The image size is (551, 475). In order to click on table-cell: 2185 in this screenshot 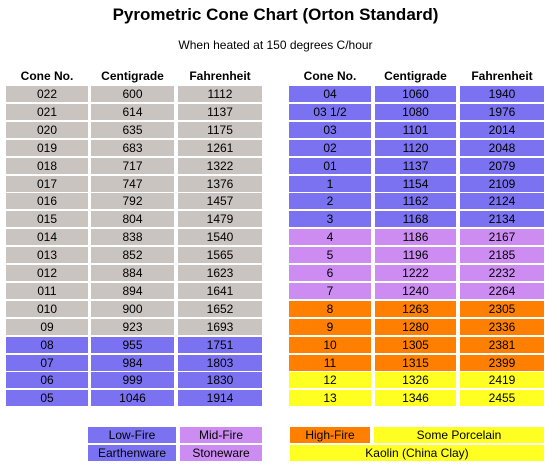, I will do `click(502, 255)`.